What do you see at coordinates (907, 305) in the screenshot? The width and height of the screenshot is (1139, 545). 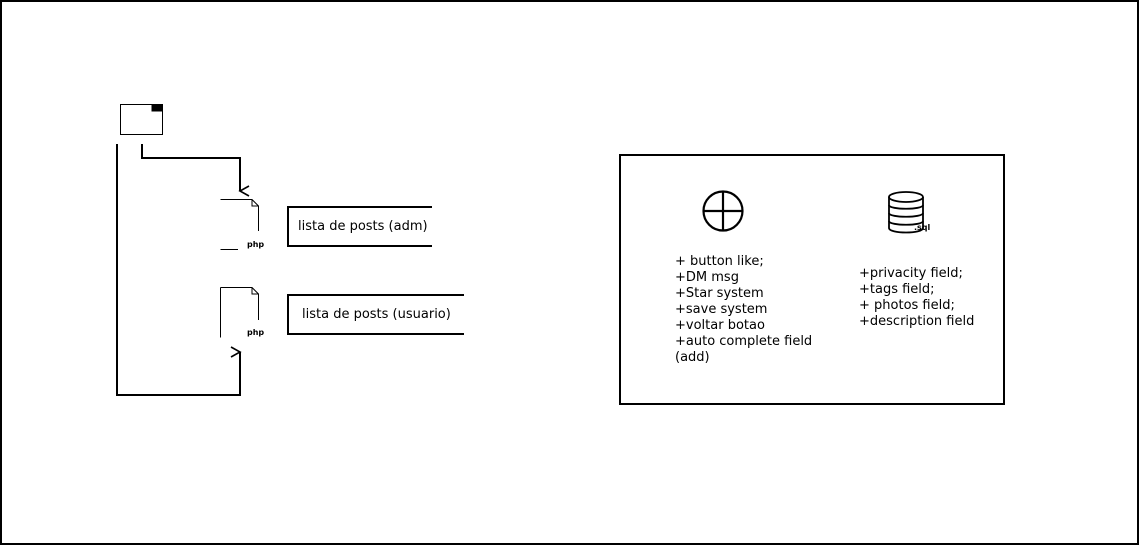 I see `list-item: + photos field;` at bounding box center [907, 305].